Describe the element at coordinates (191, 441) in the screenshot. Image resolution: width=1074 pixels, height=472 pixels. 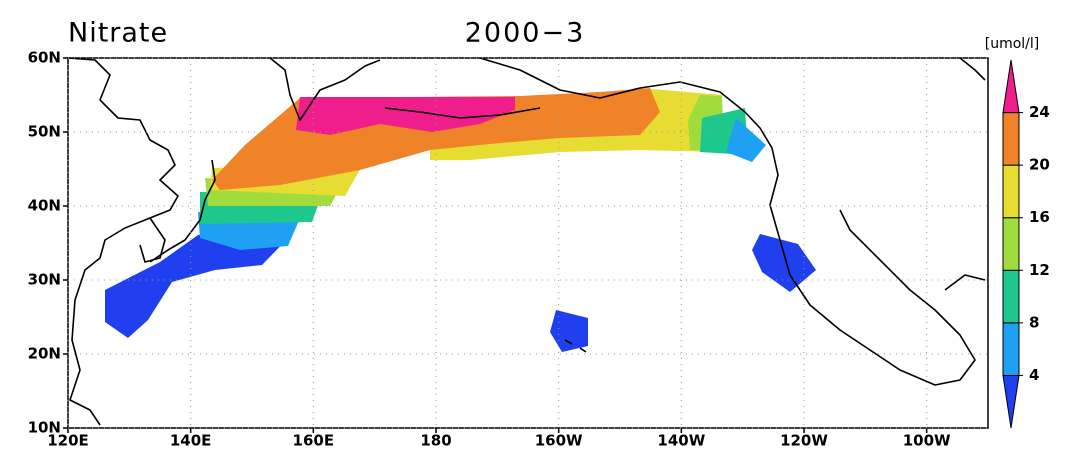
I see `x-tick-label: 140E` at that location.